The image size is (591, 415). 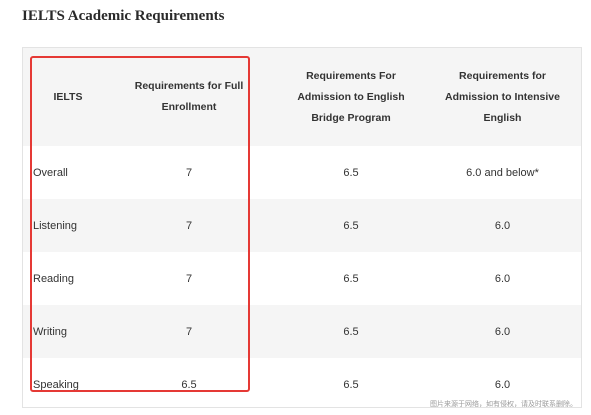 What do you see at coordinates (302, 331) in the screenshot?
I see `table-row: Writing 7 6.5 6.0` at bounding box center [302, 331].